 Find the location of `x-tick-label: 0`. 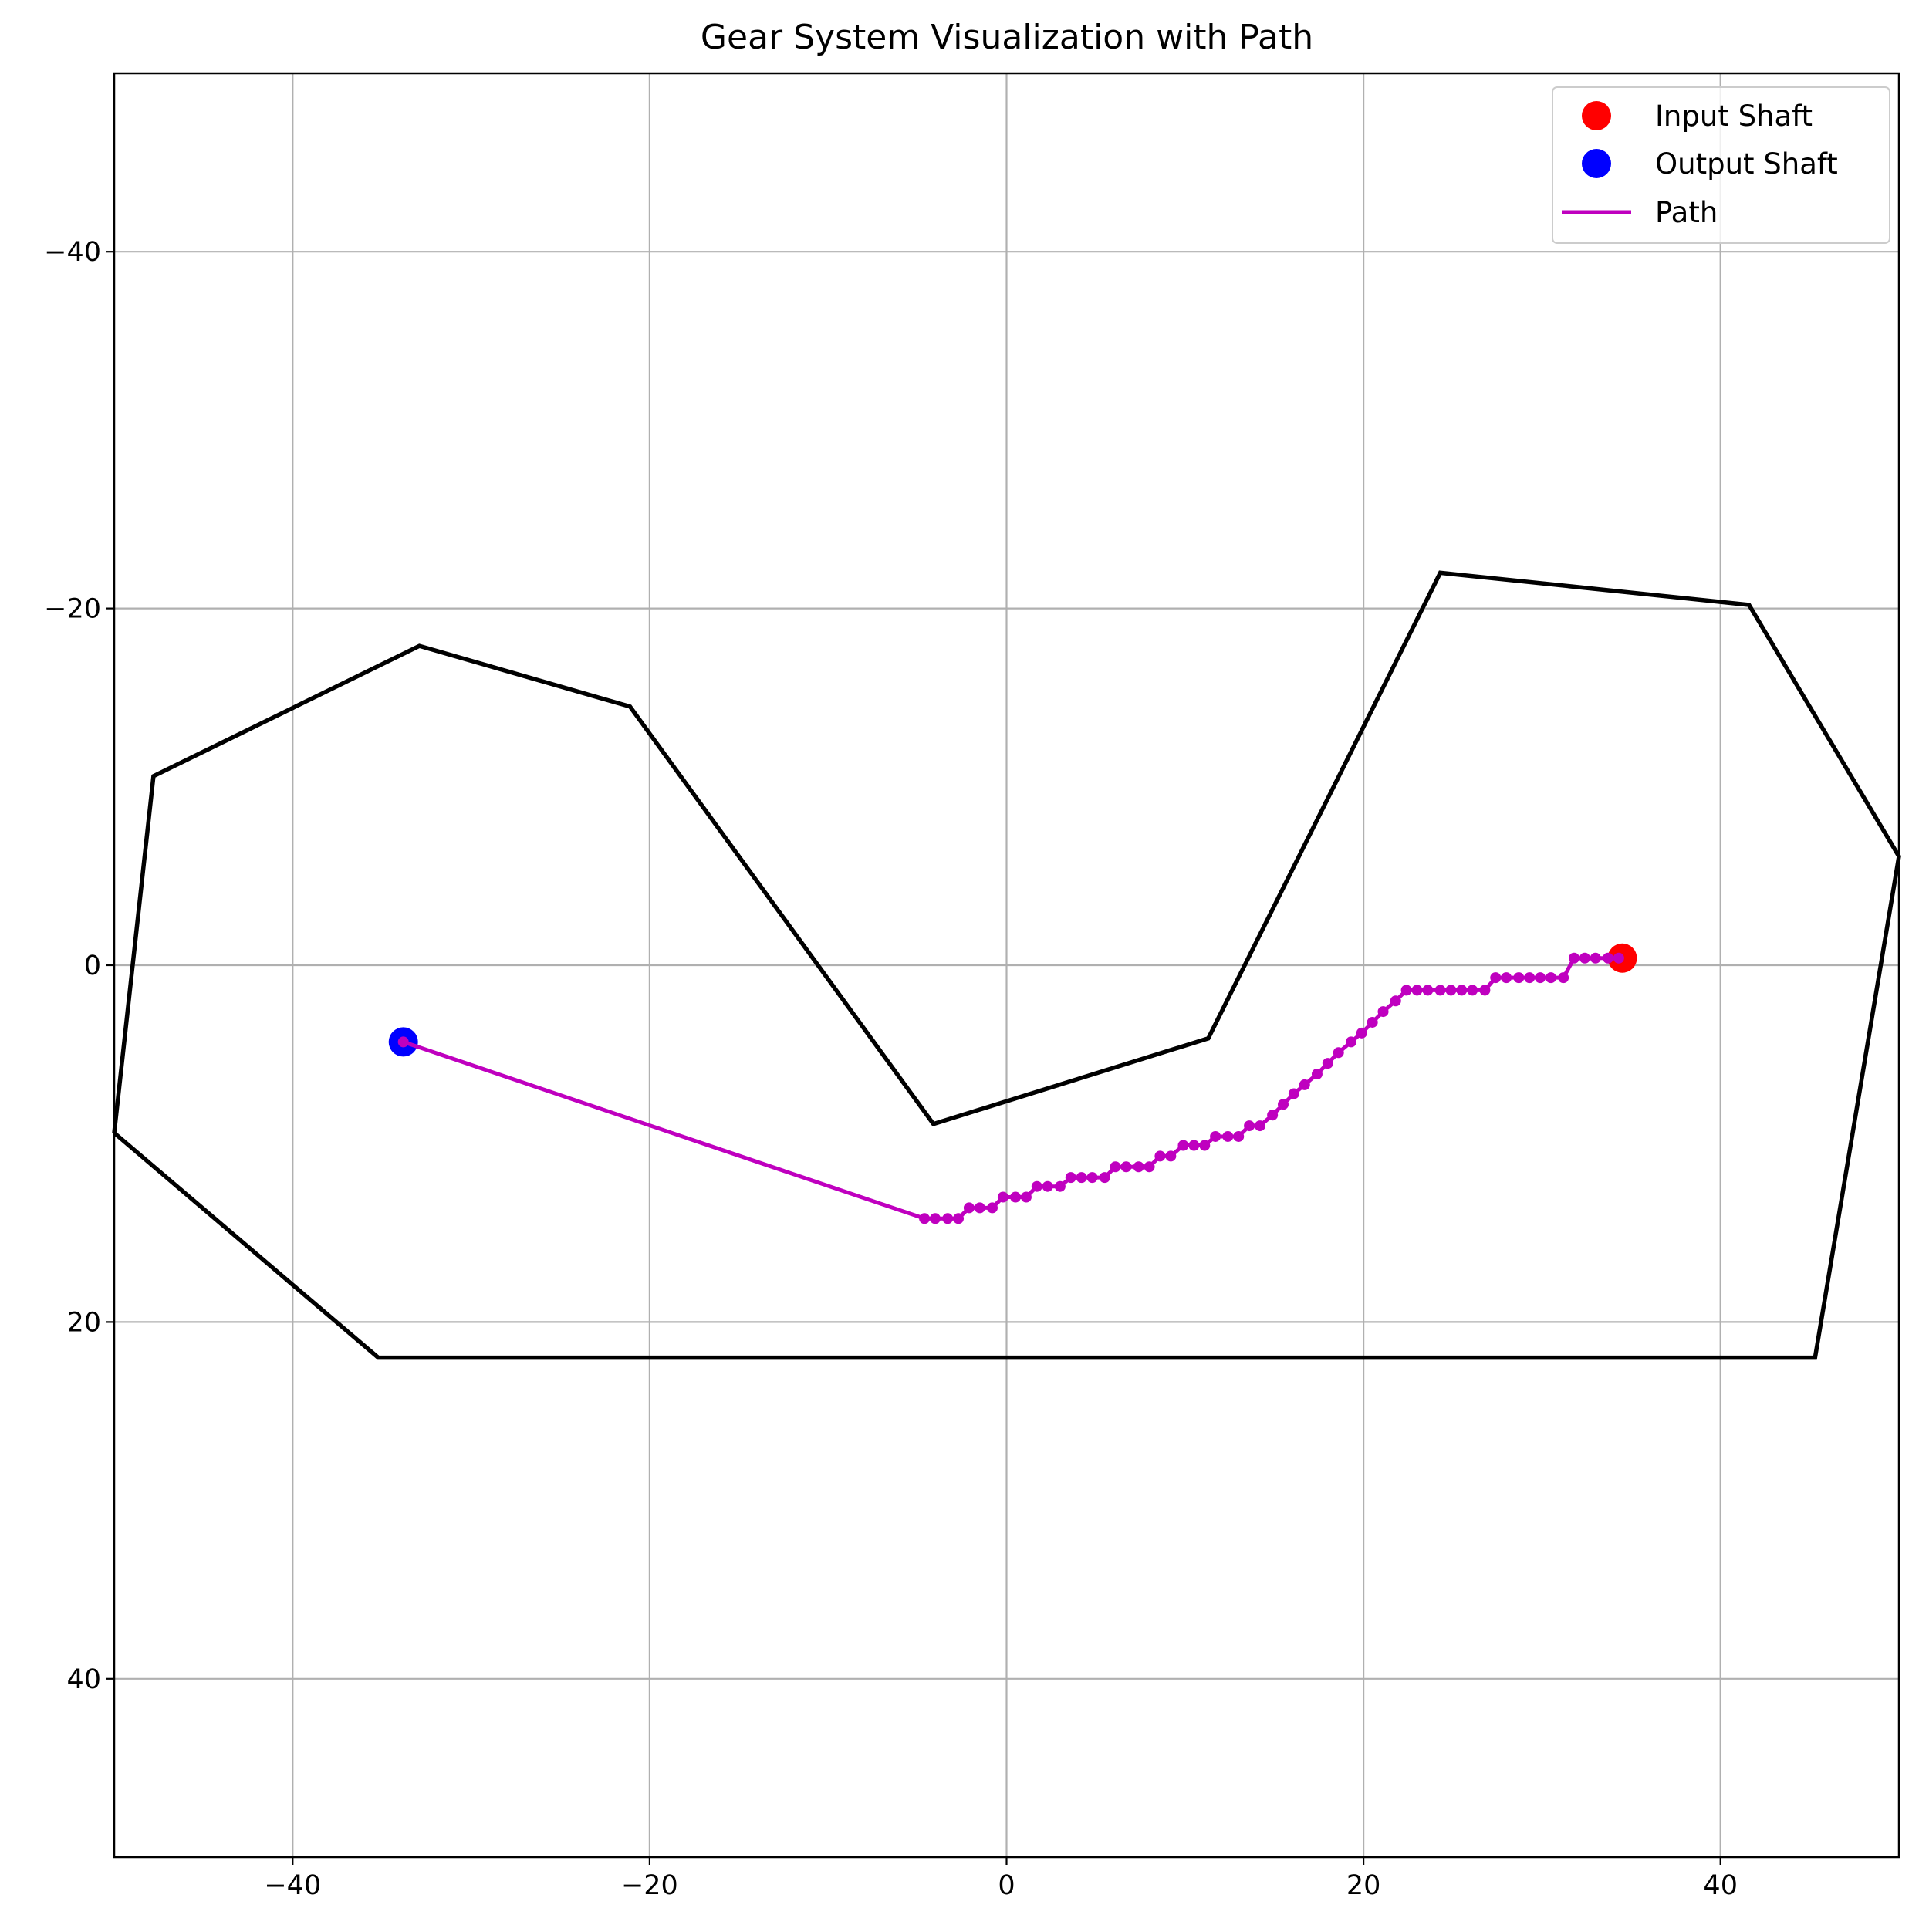

x-tick-label: 0 is located at coordinates (1006, 1885).